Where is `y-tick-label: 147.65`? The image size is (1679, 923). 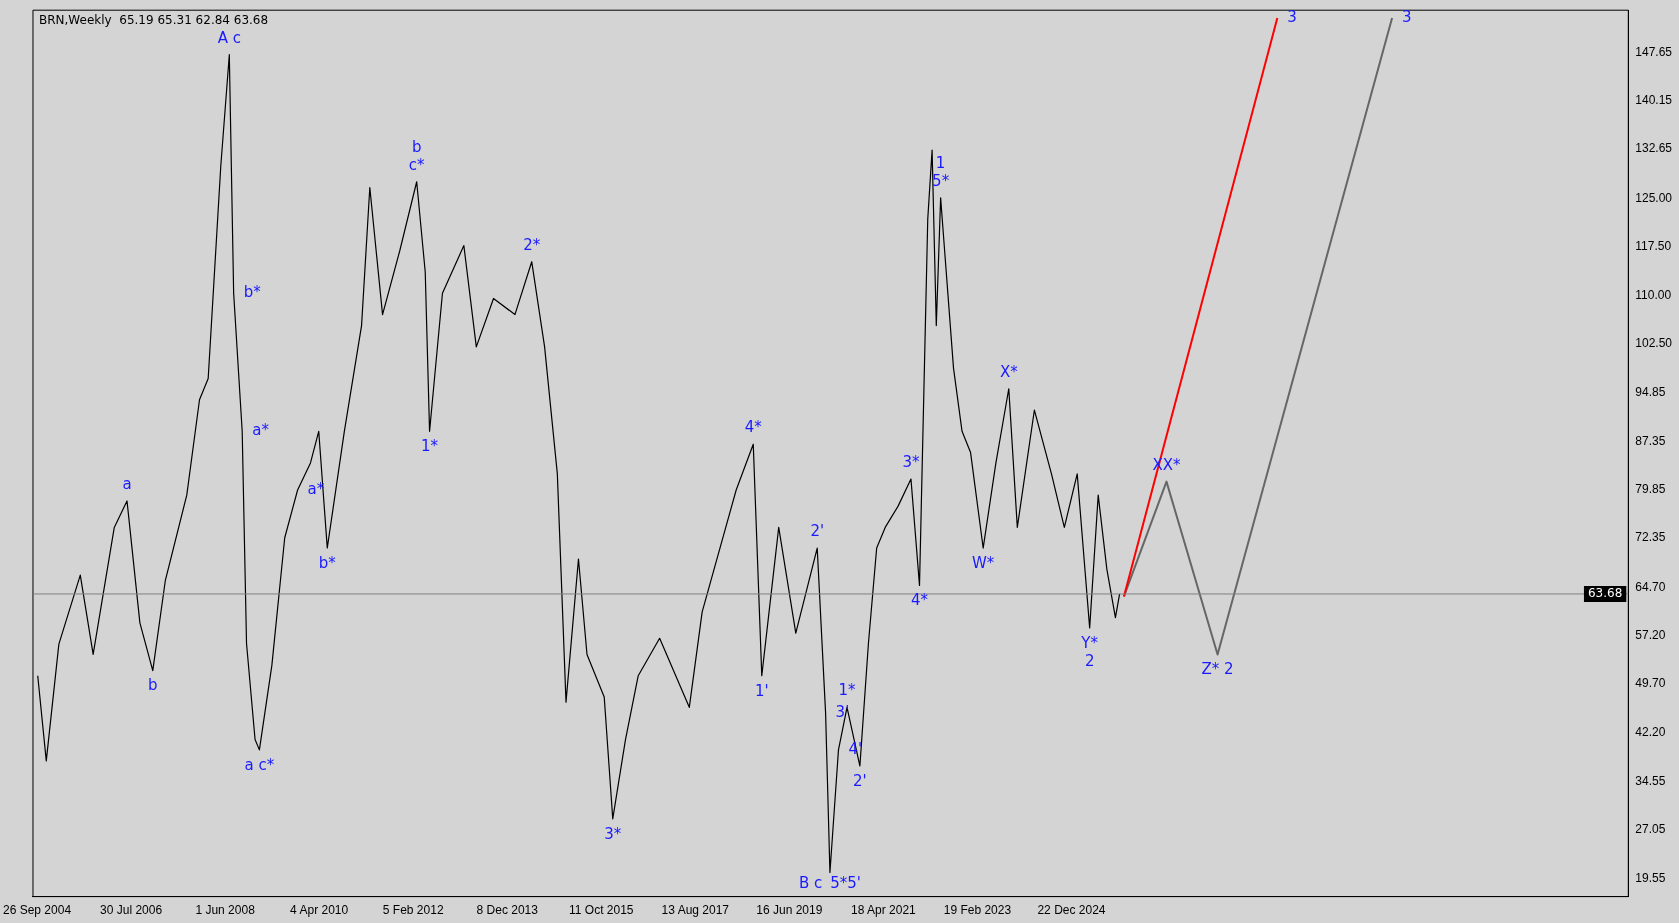
y-tick-label: 147.65 is located at coordinates (1654, 51).